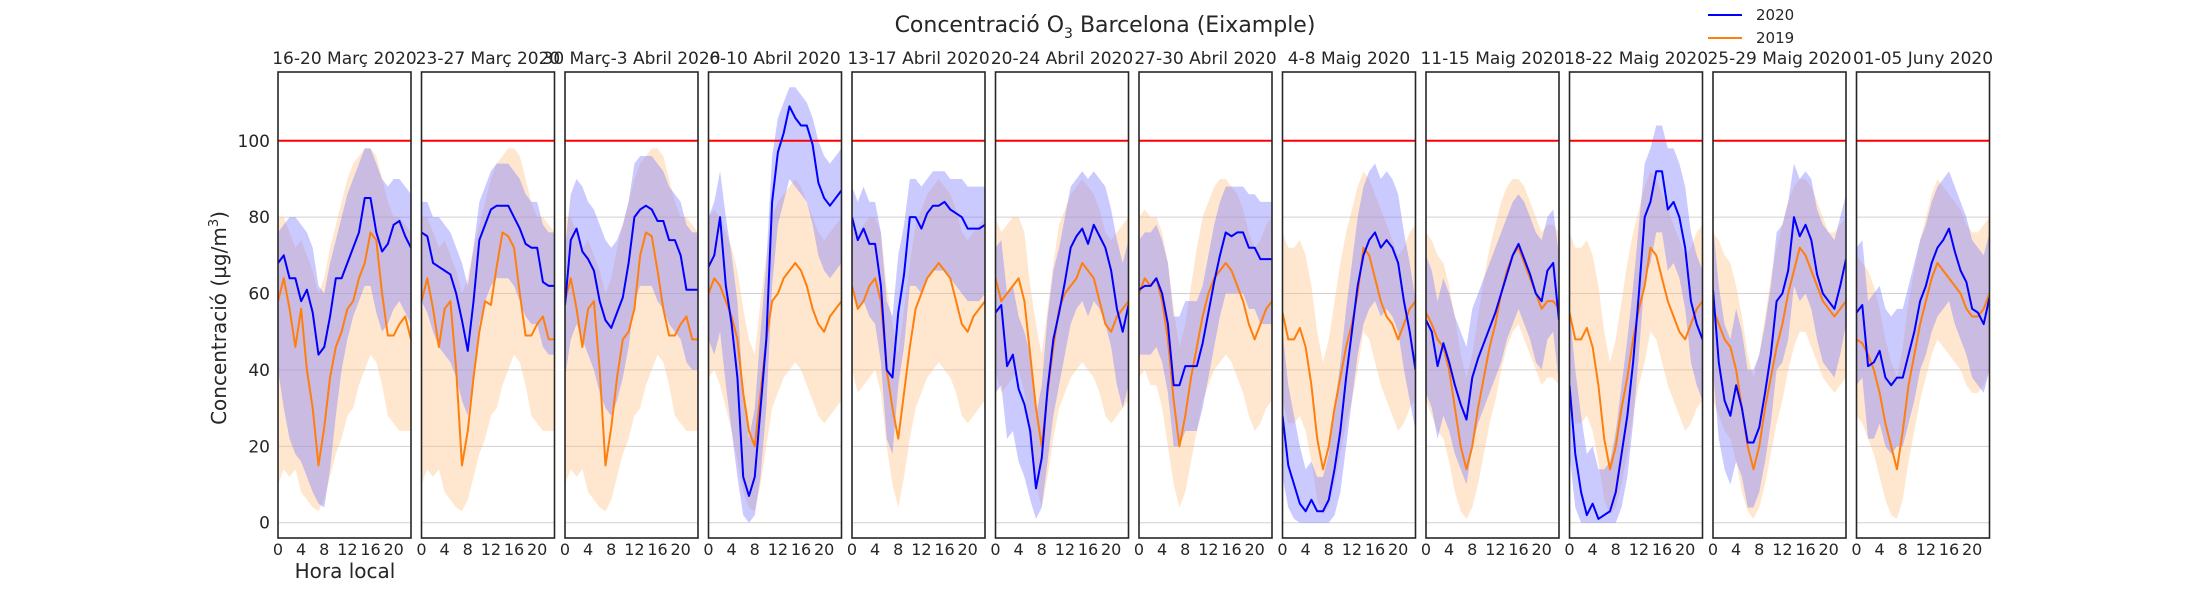 This screenshot has height=604, width=2200. Describe the element at coordinates (775, 59) in the screenshot. I see `panel-title: 6-10 Abril 2020` at that location.